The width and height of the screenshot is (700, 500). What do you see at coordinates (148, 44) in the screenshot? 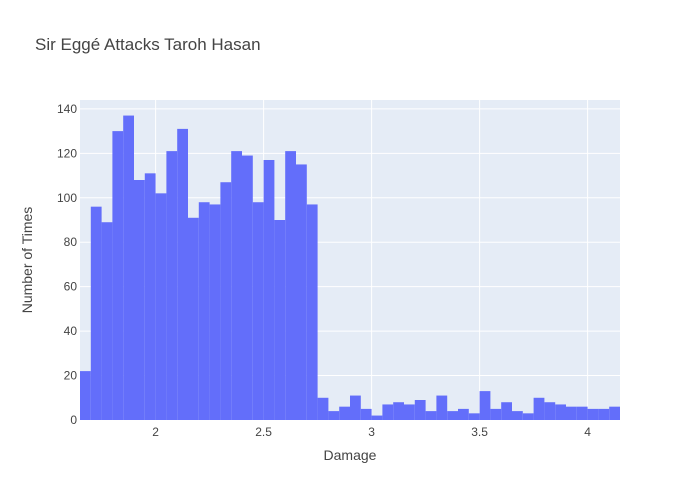
I see `chart-title: Sir Eggé Attacks Taroh Hasan` at bounding box center [148, 44].